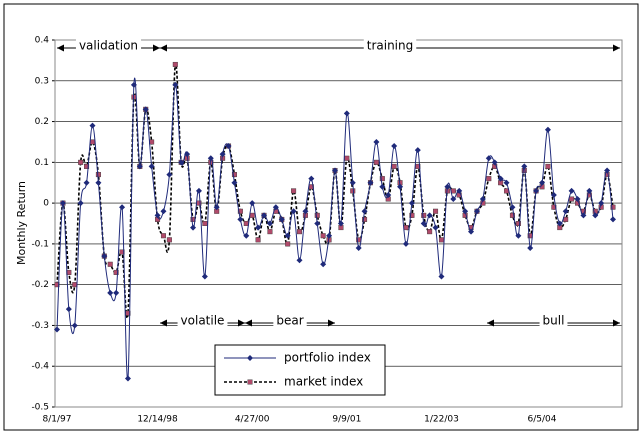  I want to click on x-tick-label: 12/14/98, so click(157, 420).